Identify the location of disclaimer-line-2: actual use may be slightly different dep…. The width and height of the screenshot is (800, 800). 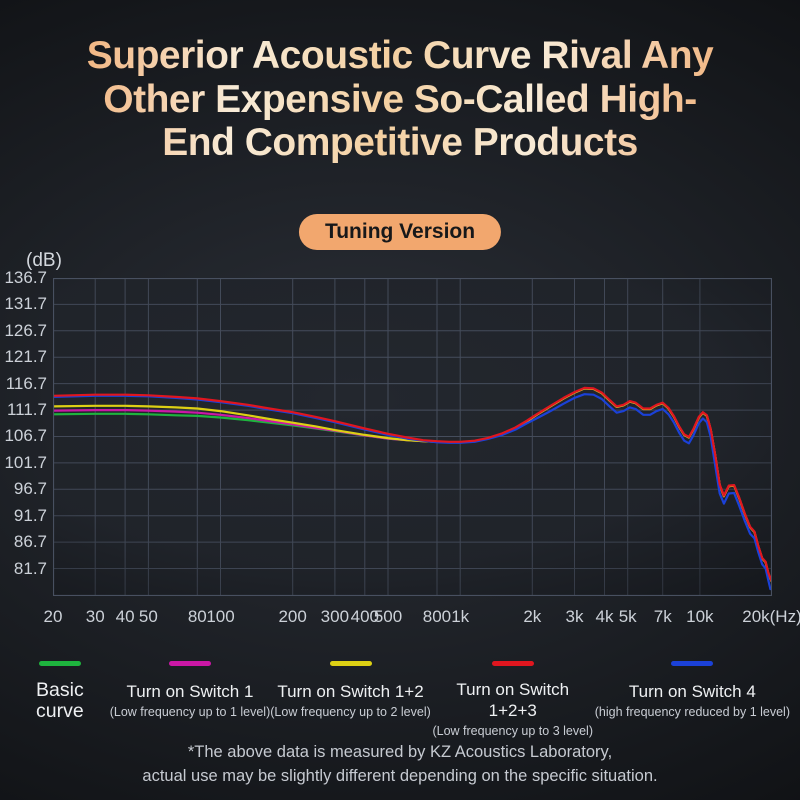
(400, 775).